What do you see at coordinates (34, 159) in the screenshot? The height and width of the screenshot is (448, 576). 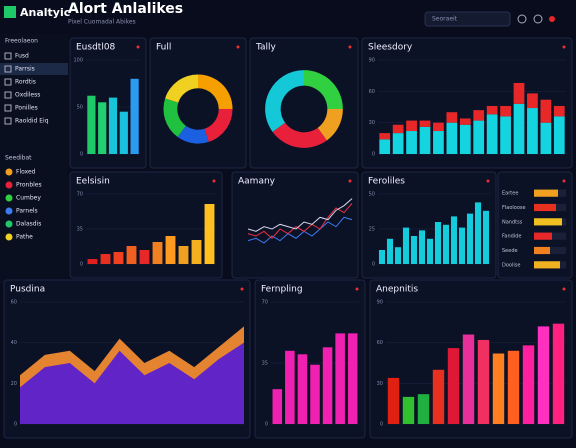 I see `sidebar` at bounding box center [34, 159].